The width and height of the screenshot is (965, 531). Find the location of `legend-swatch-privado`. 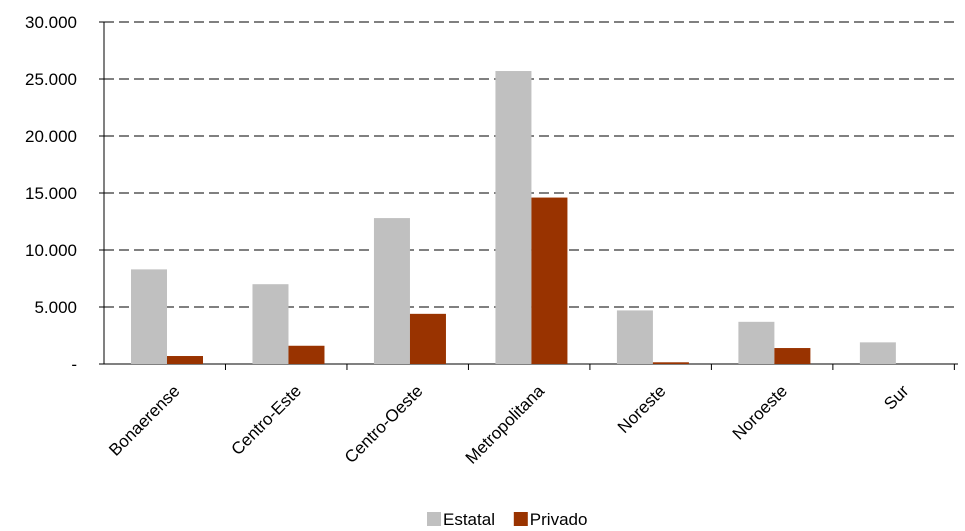

legend-swatch-privado is located at coordinates (520, 519).